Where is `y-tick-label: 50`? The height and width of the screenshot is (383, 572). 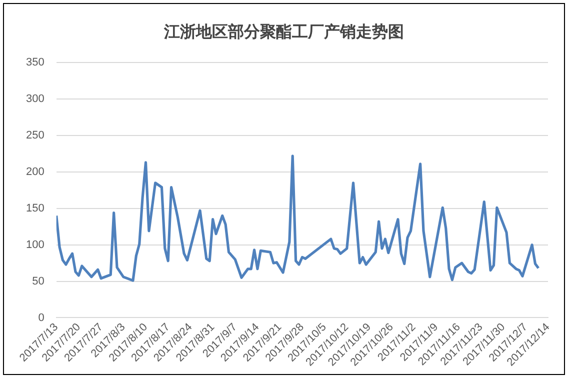
y-tick-label: 50 is located at coordinates (38, 281).